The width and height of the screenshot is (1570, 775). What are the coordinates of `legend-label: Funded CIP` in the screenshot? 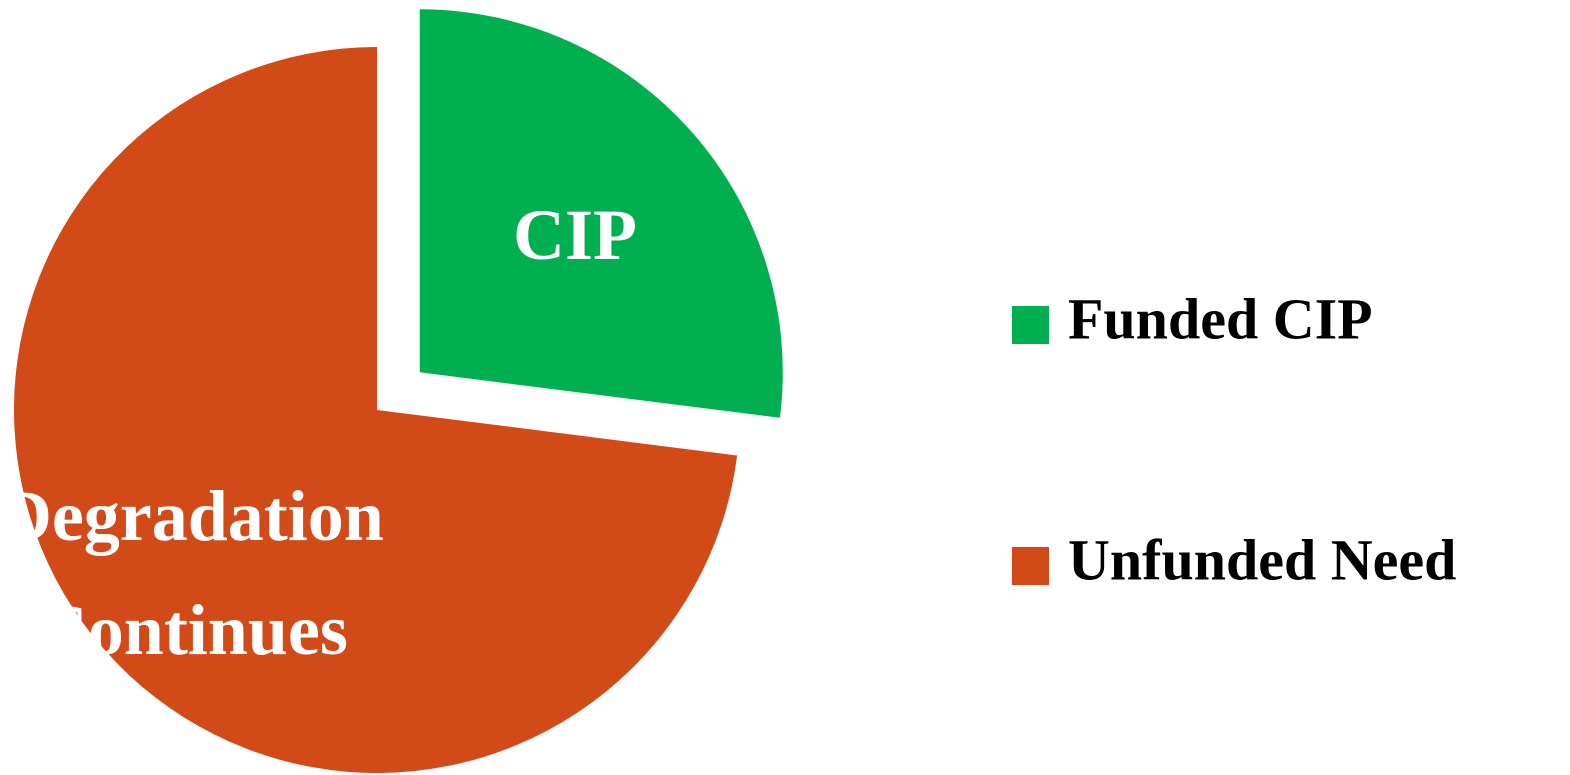 It's located at (1220, 318).